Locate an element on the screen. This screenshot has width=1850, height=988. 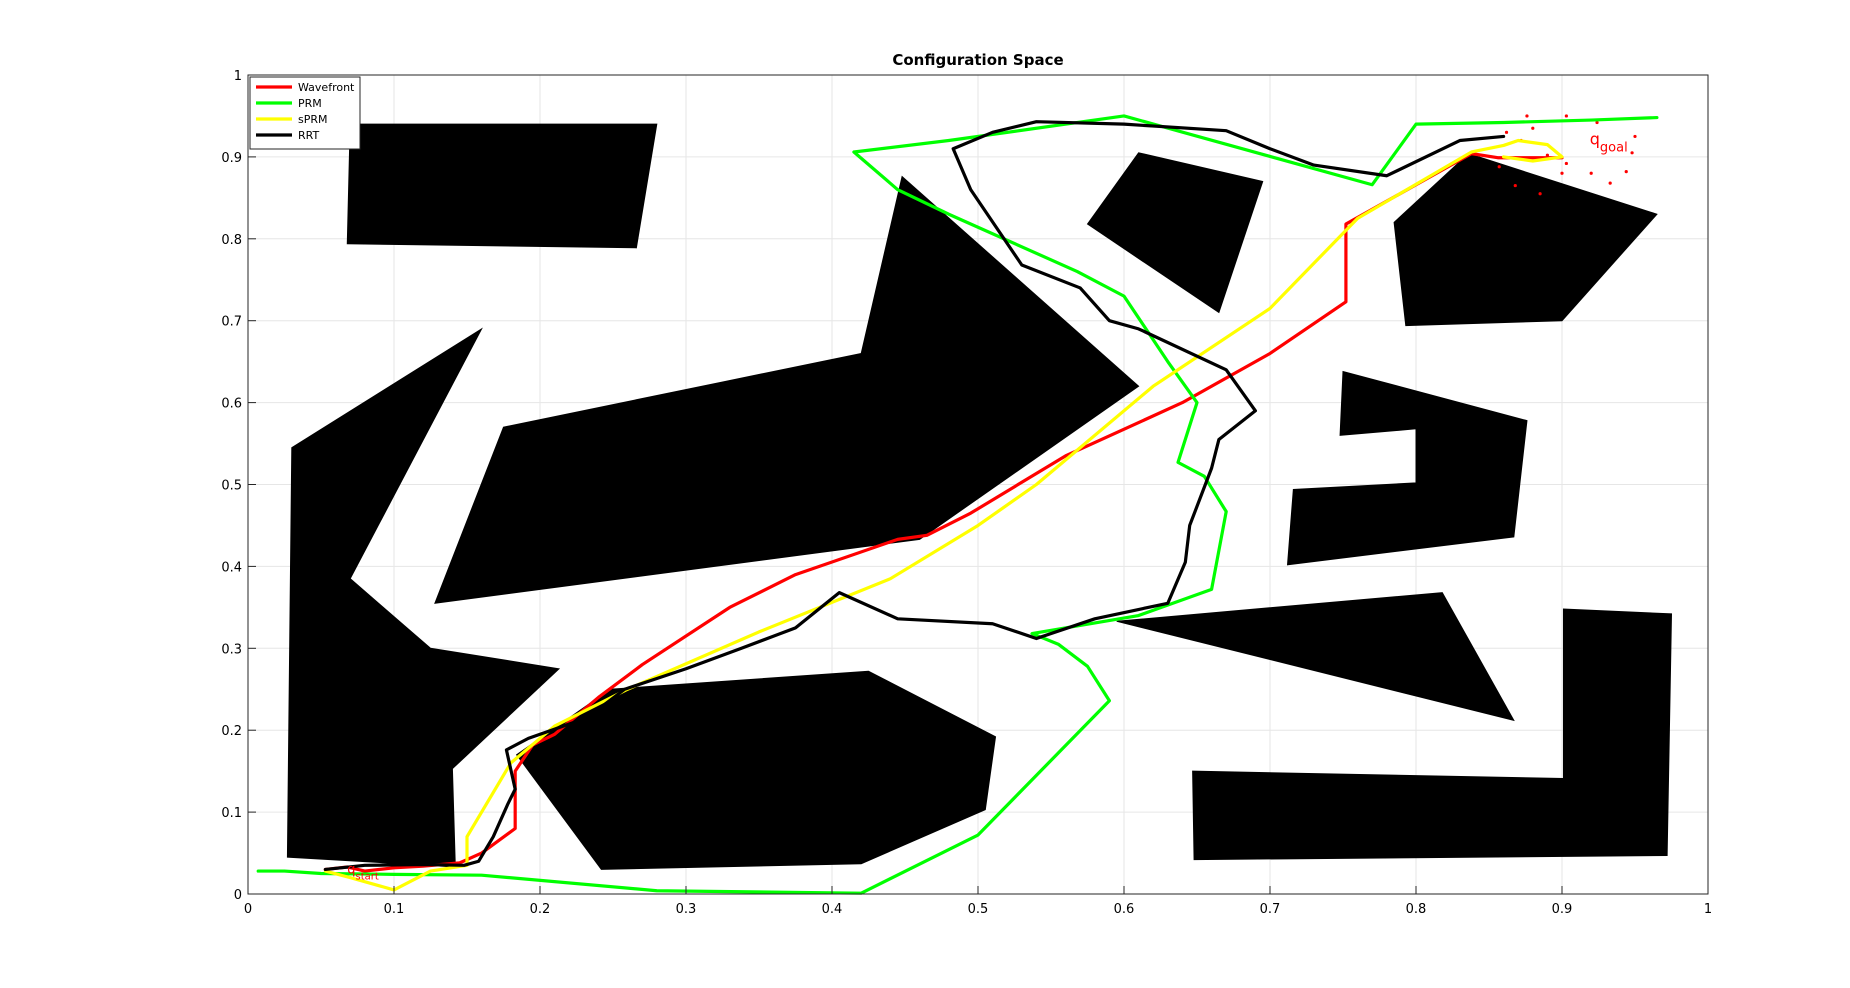
goal-subscript: goal is located at coordinates (1614, 148).